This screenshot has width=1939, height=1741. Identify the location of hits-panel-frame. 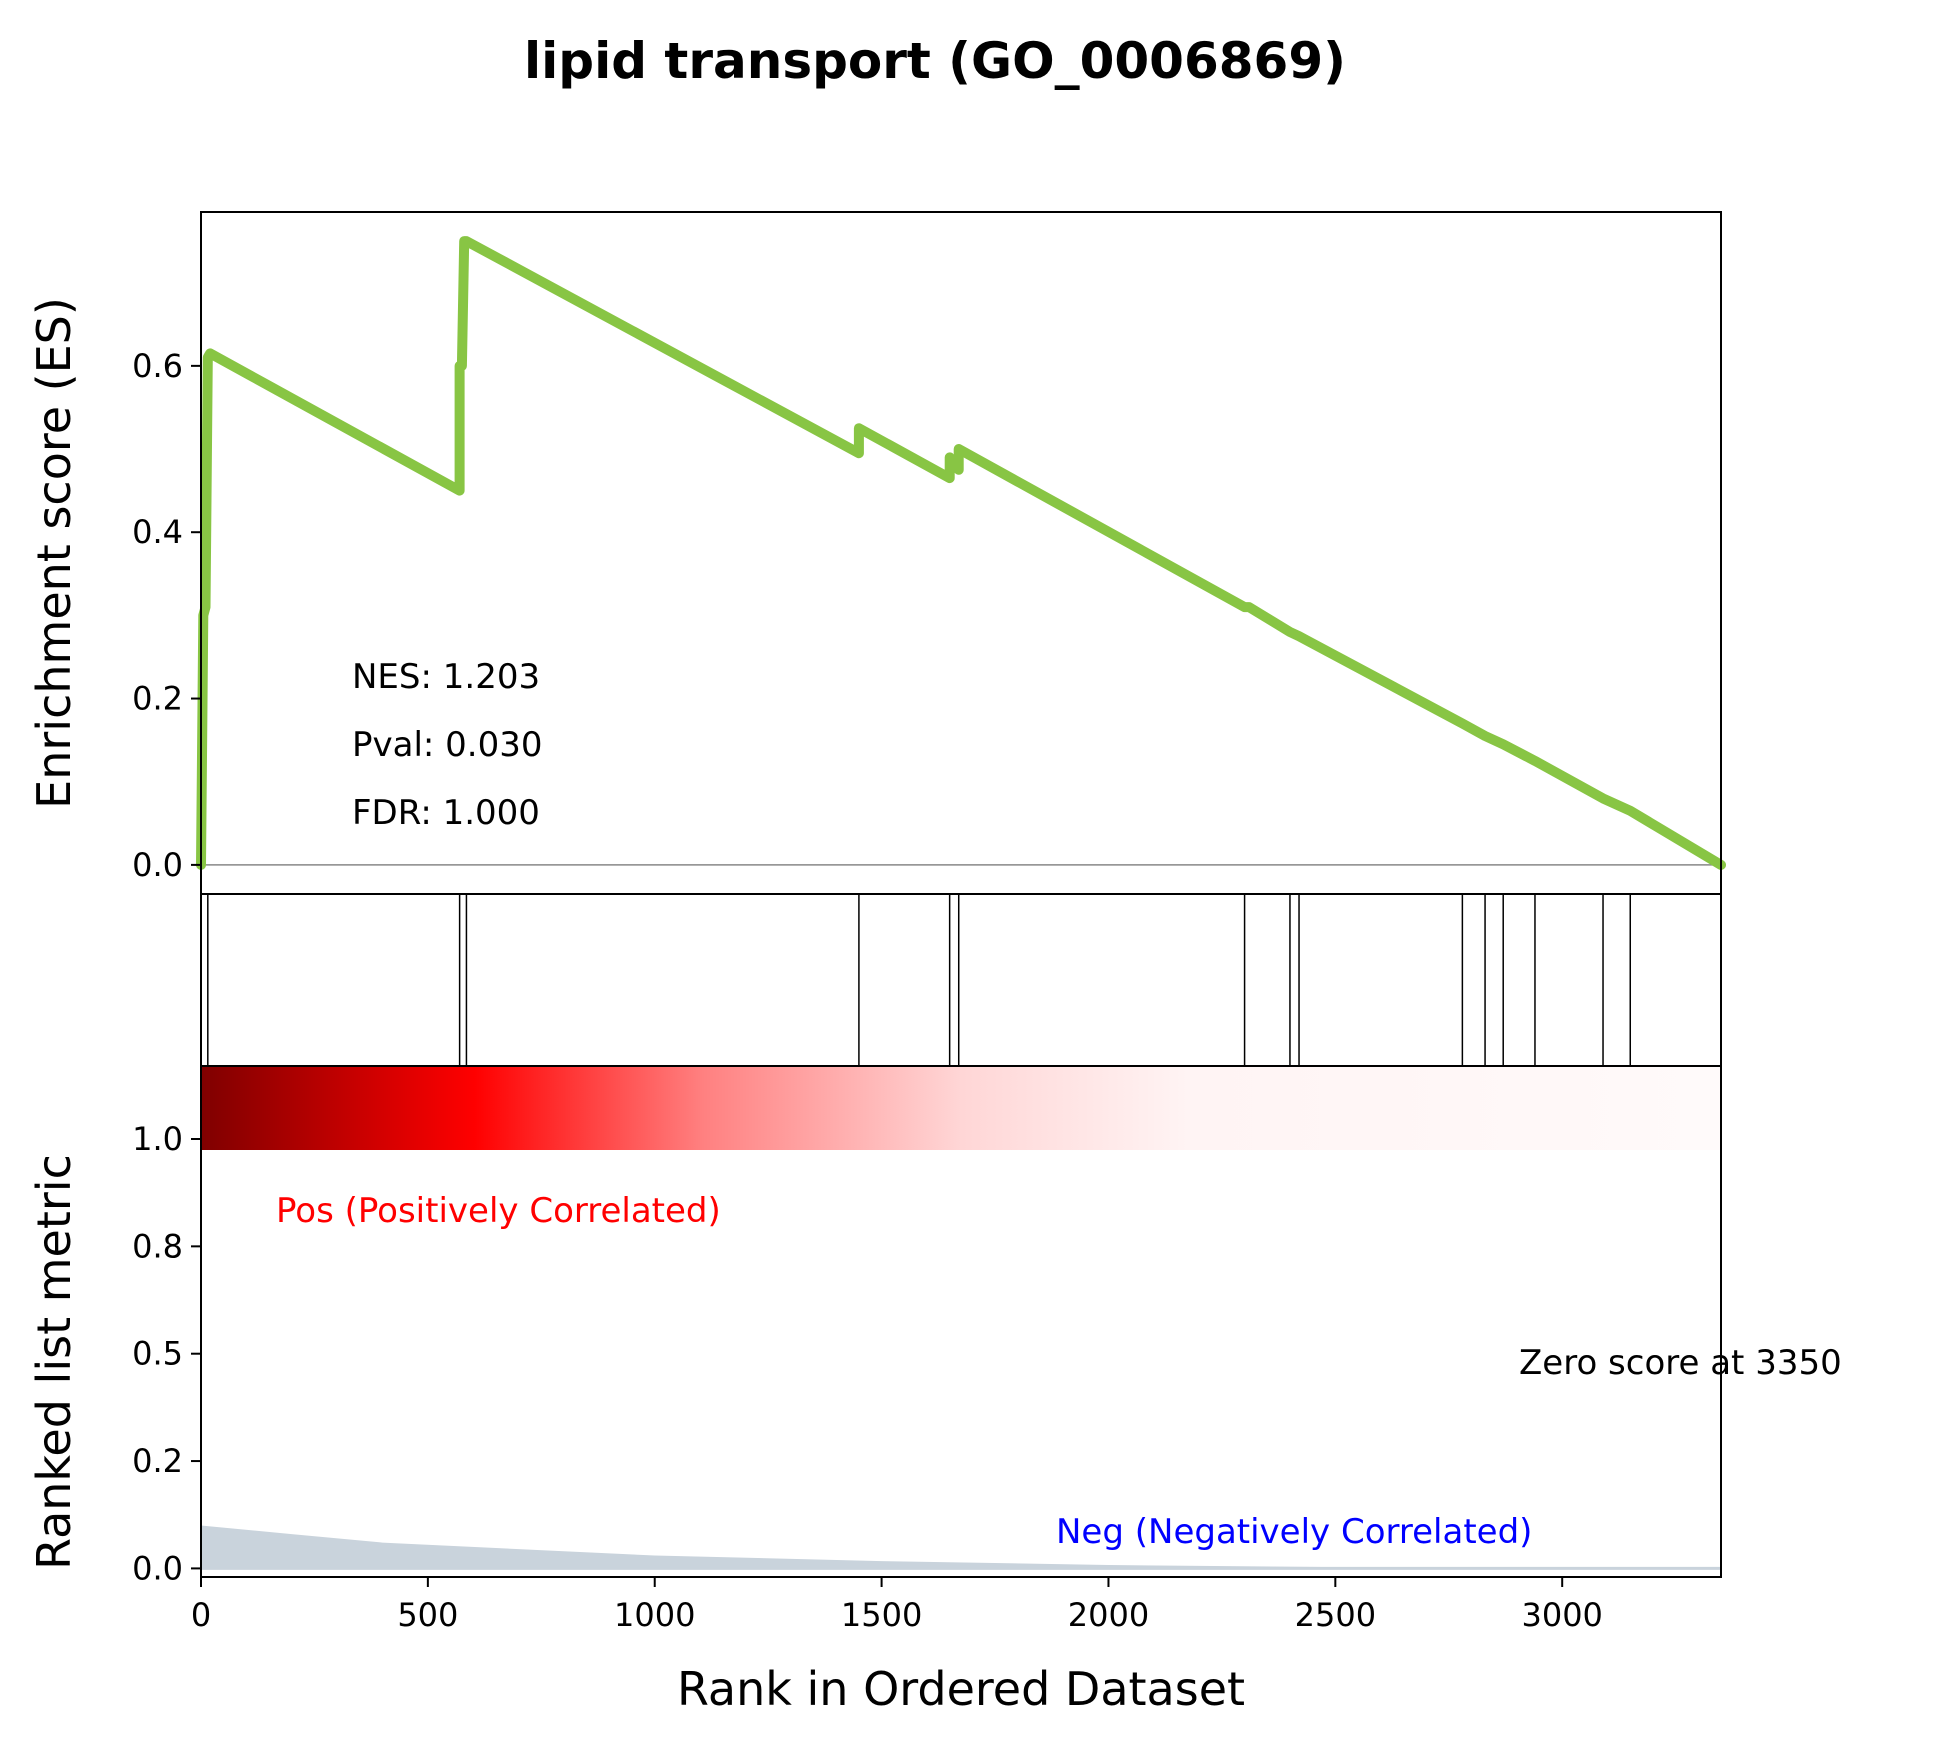
(961, 980).